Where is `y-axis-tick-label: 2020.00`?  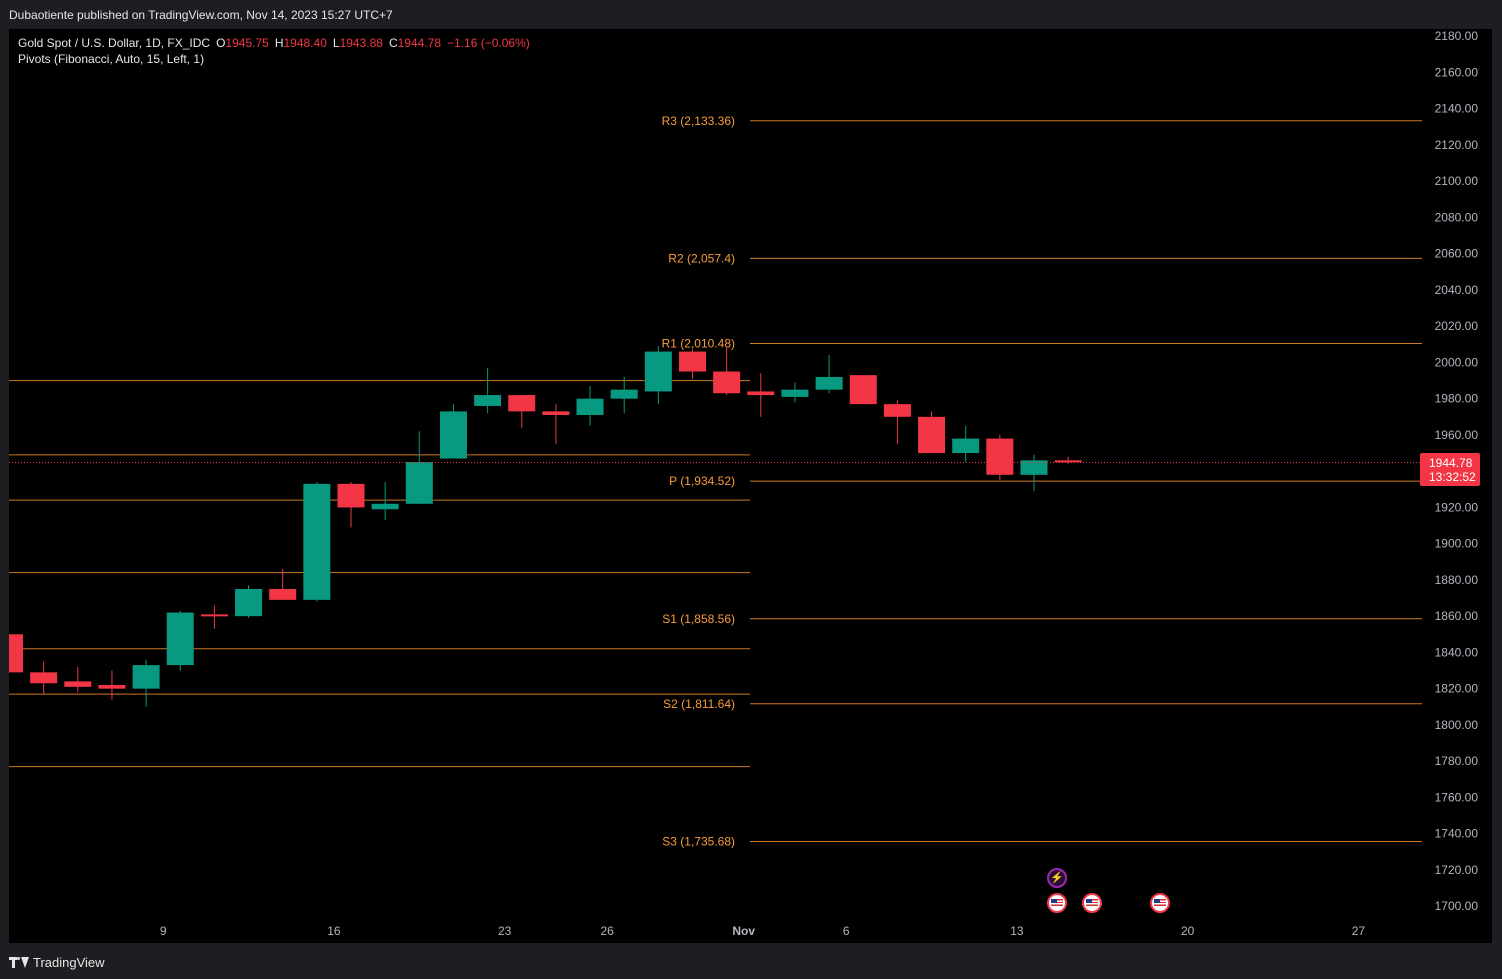 y-axis-tick-label: 2020.00 is located at coordinates (1457, 326).